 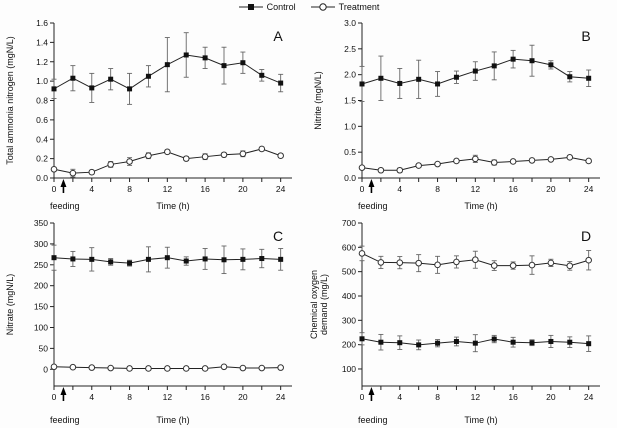 What do you see at coordinates (585, 36) in the screenshot?
I see `panel-letter: B` at bounding box center [585, 36].